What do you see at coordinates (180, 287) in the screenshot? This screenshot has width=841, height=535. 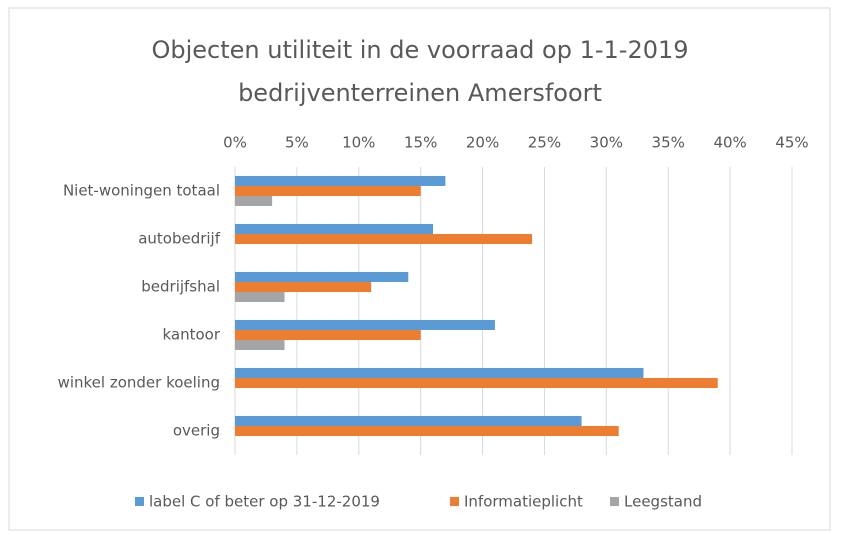 I see `y-tick-label: bedrijfshal` at bounding box center [180, 287].